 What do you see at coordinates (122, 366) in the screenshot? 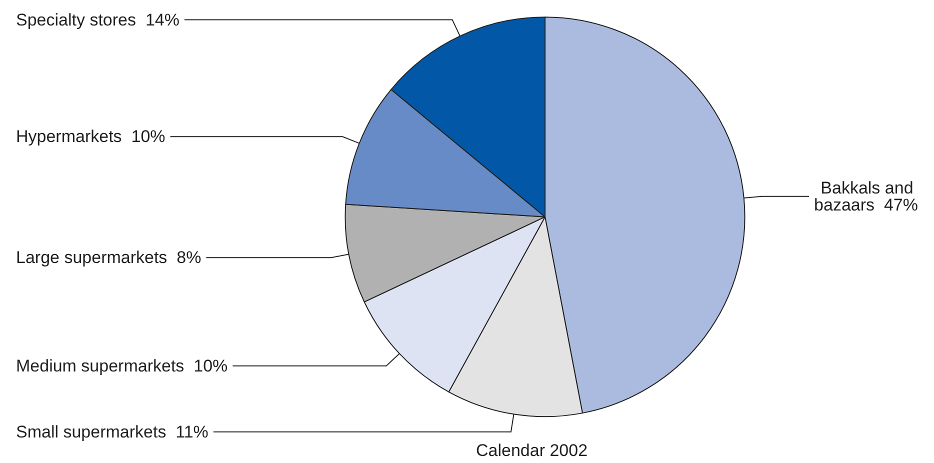
I see `slice-label: Medium supermarkets 10%` at bounding box center [122, 366].